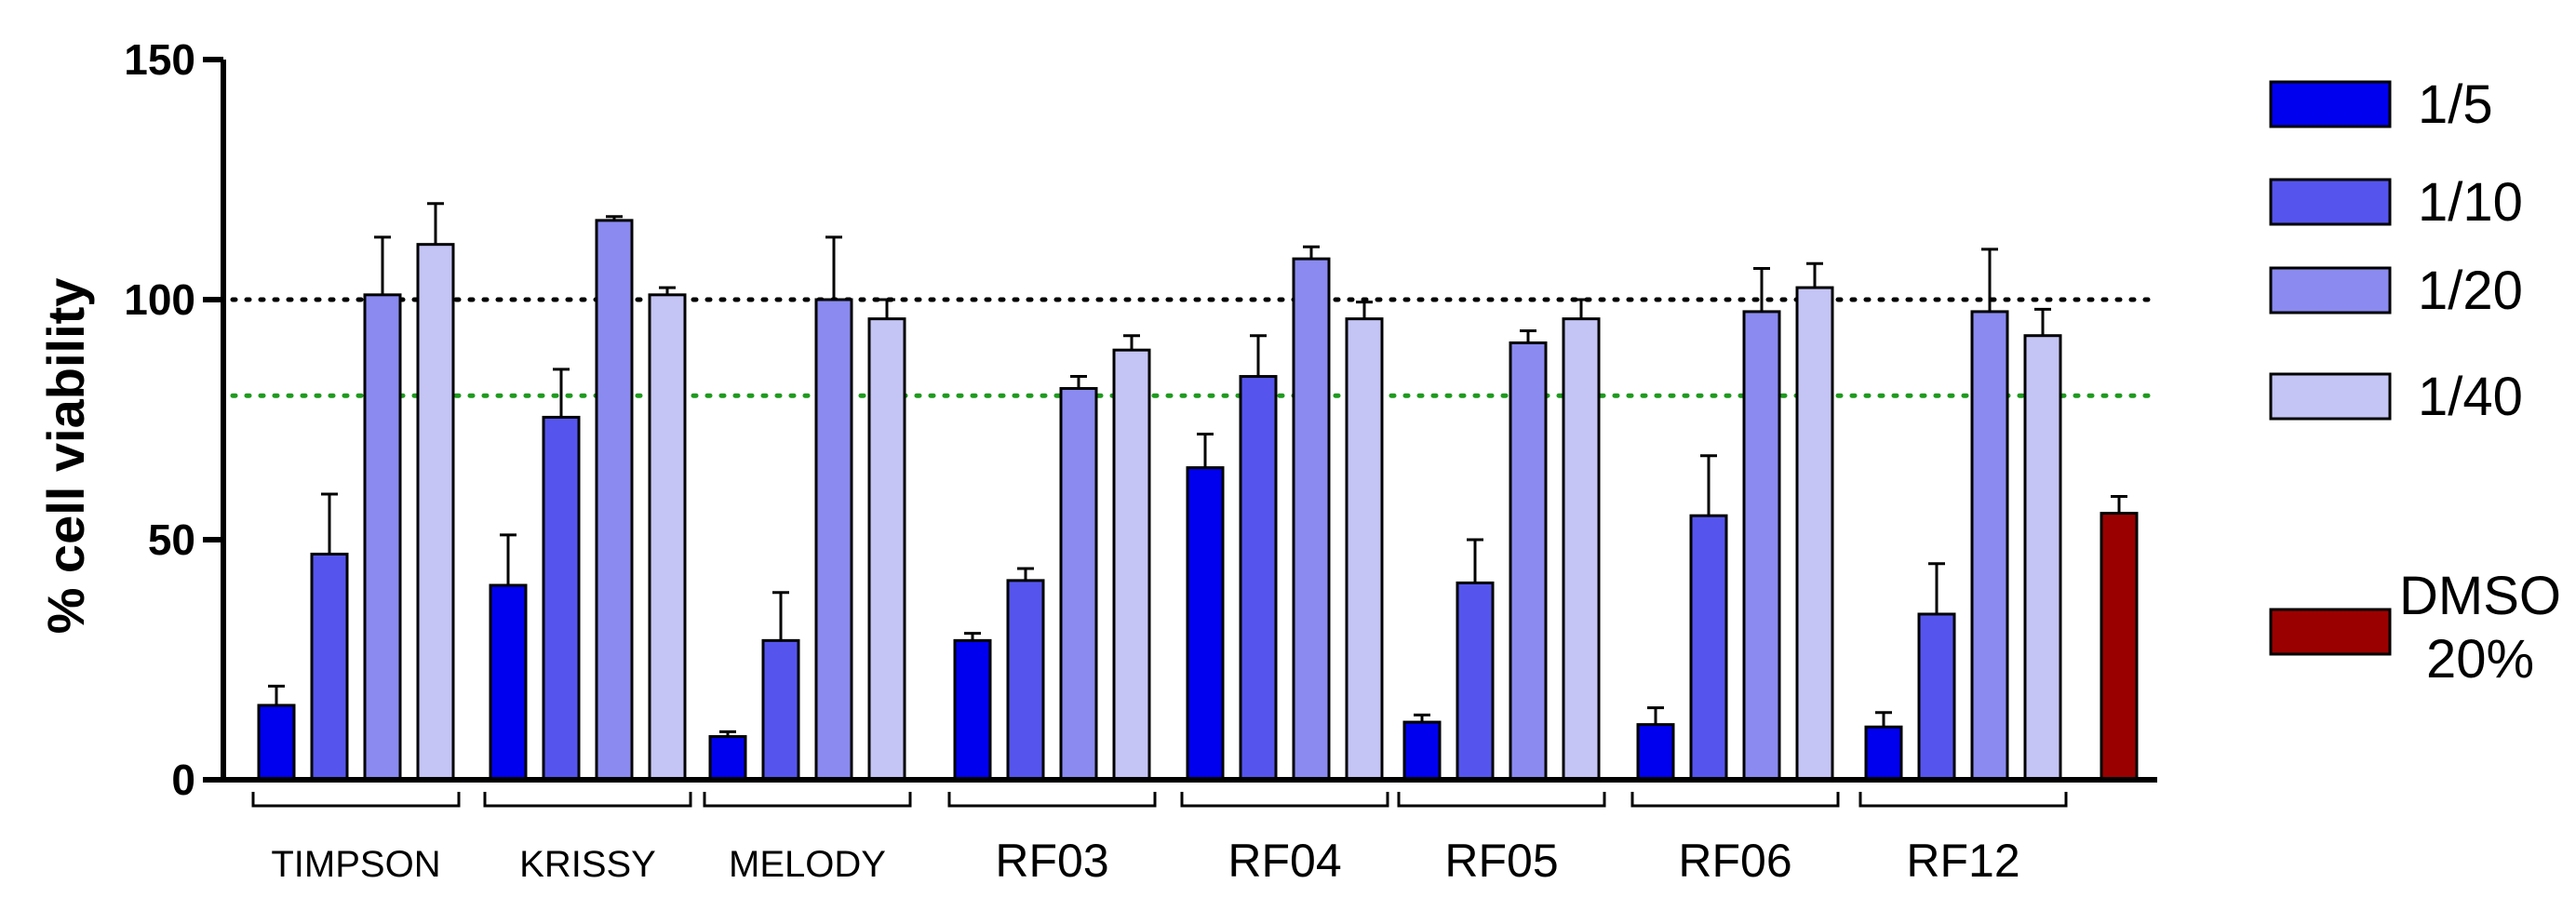 This screenshot has height=897, width=2576. I want to click on y-tick-label-50: 50, so click(171, 539).